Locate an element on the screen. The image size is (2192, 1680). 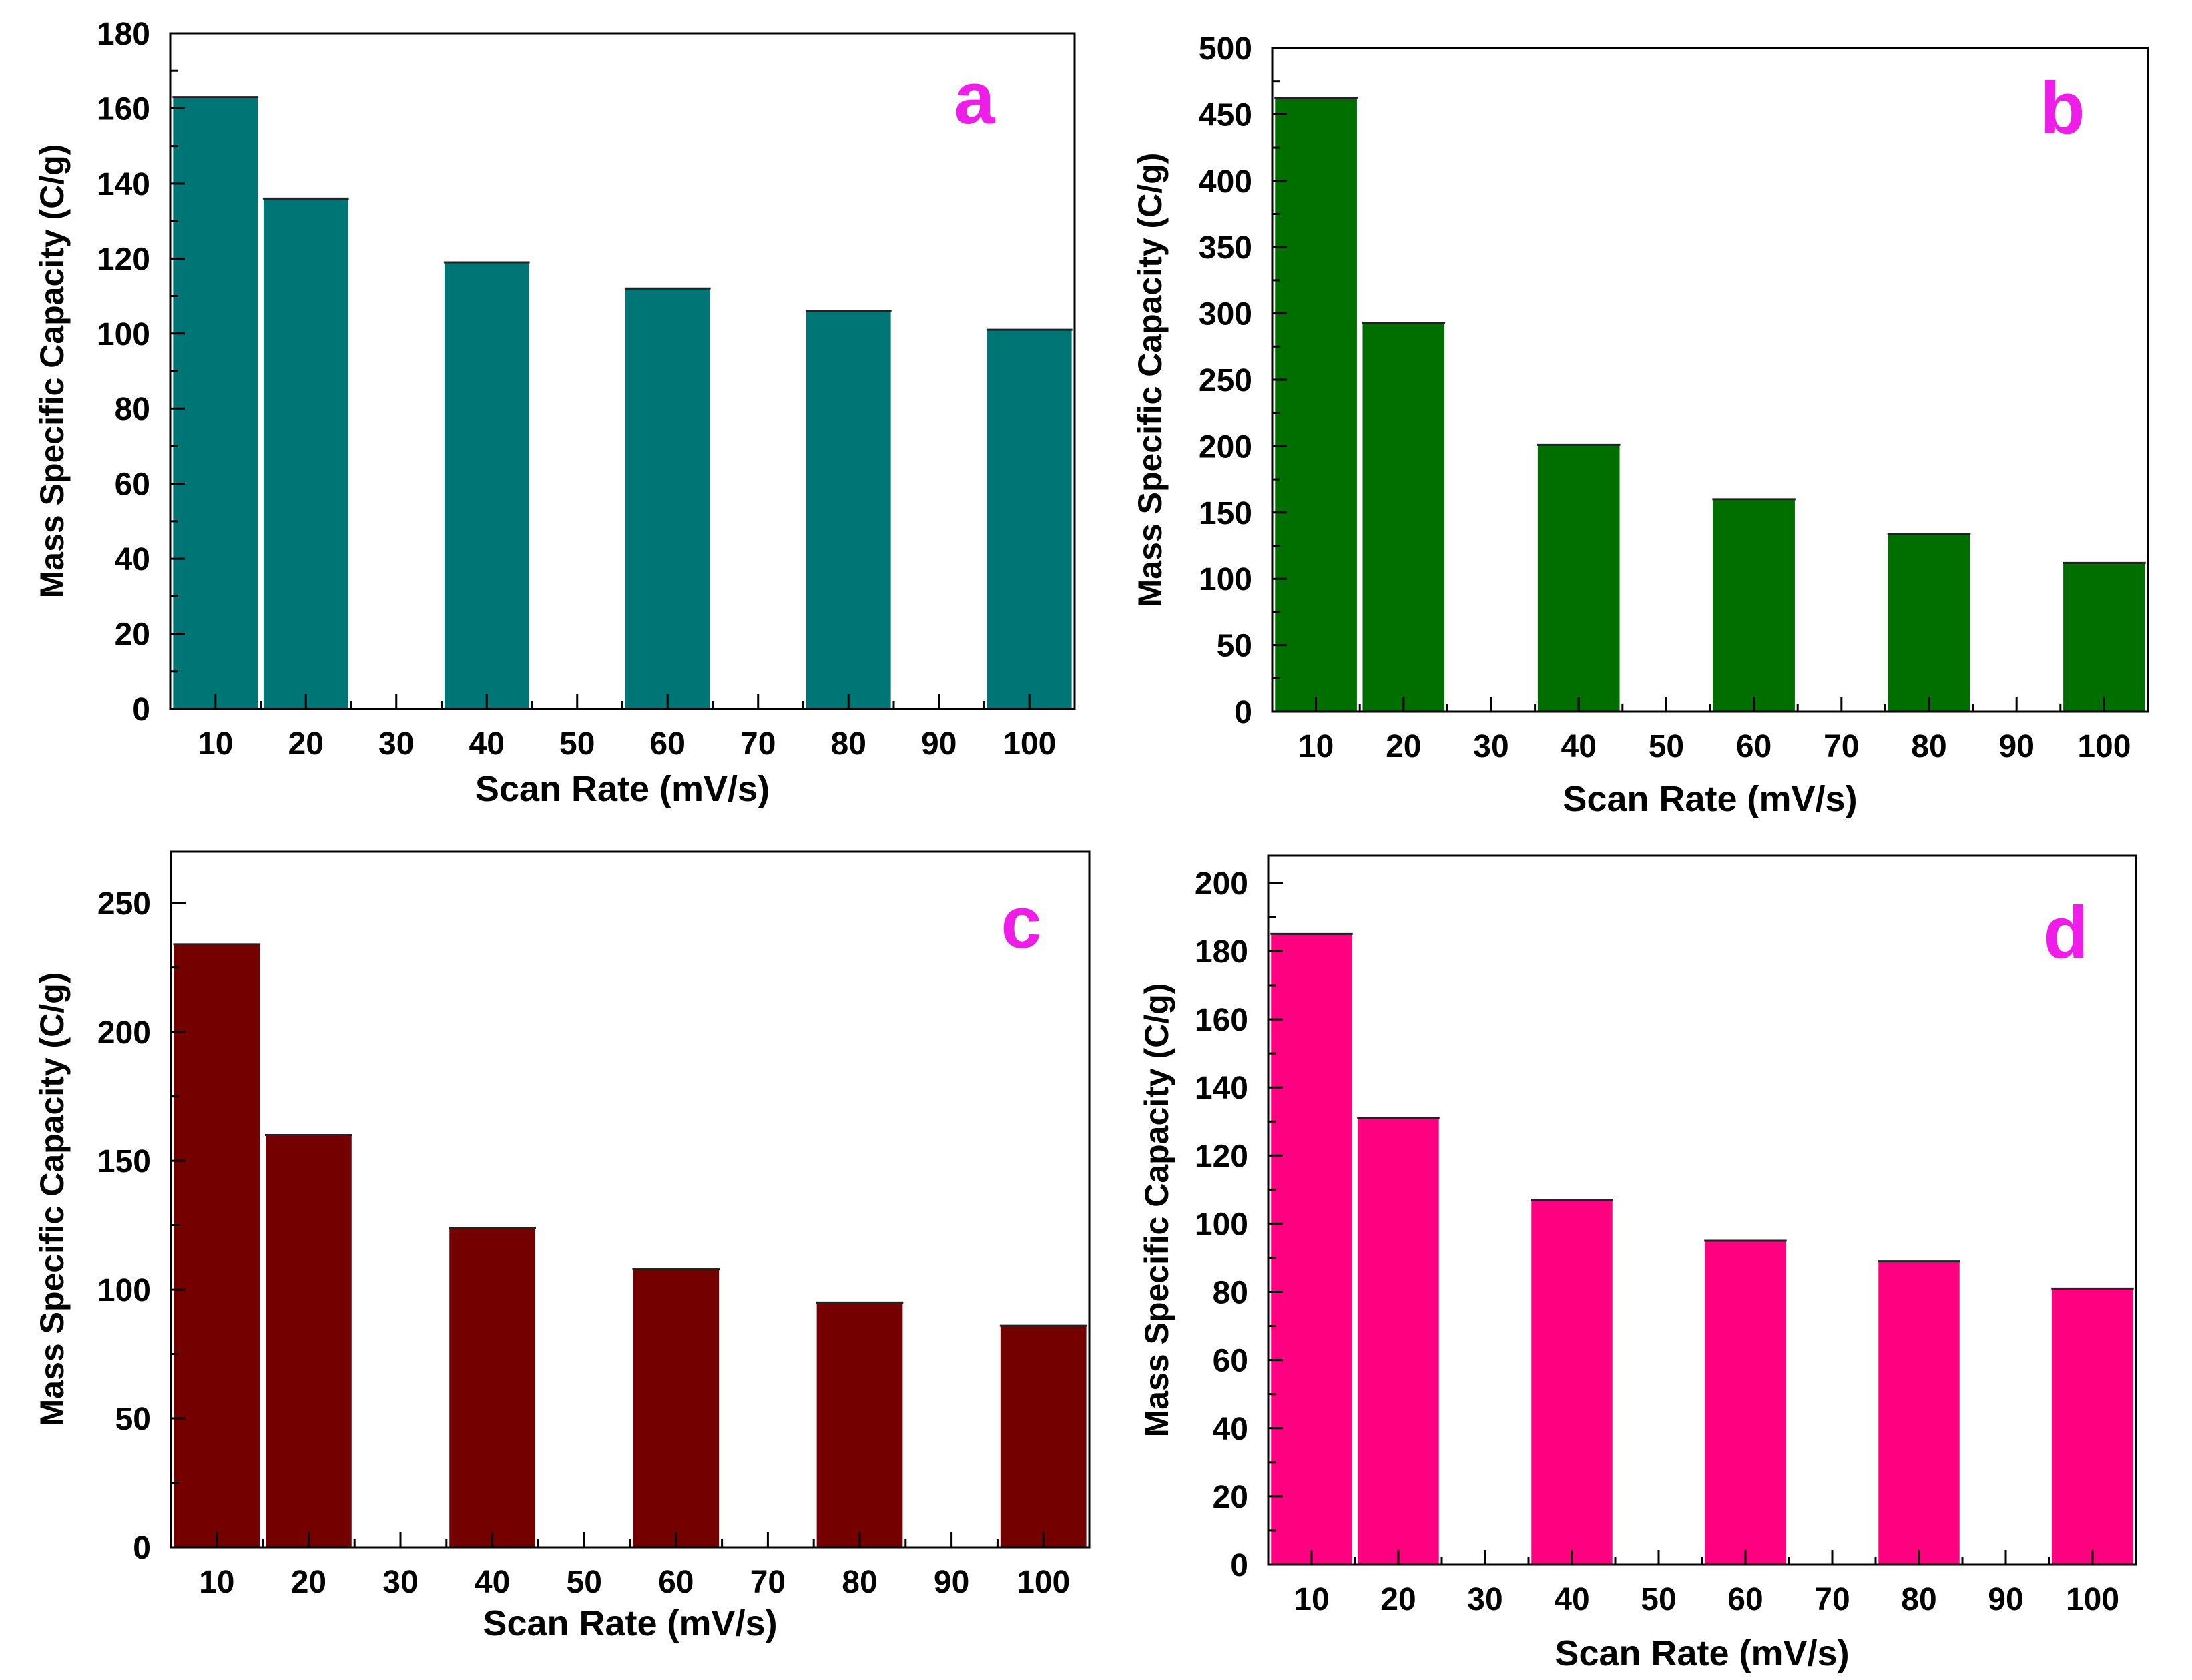
x-tick-label-a-60: 60 is located at coordinates (668, 744).